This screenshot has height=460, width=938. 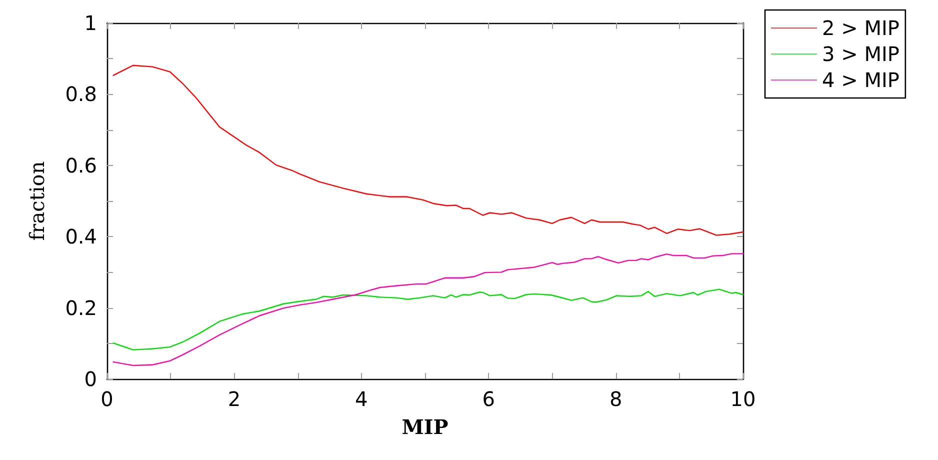 What do you see at coordinates (361, 399) in the screenshot?
I see `x-tick-label: 4` at bounding box center [361, 399].